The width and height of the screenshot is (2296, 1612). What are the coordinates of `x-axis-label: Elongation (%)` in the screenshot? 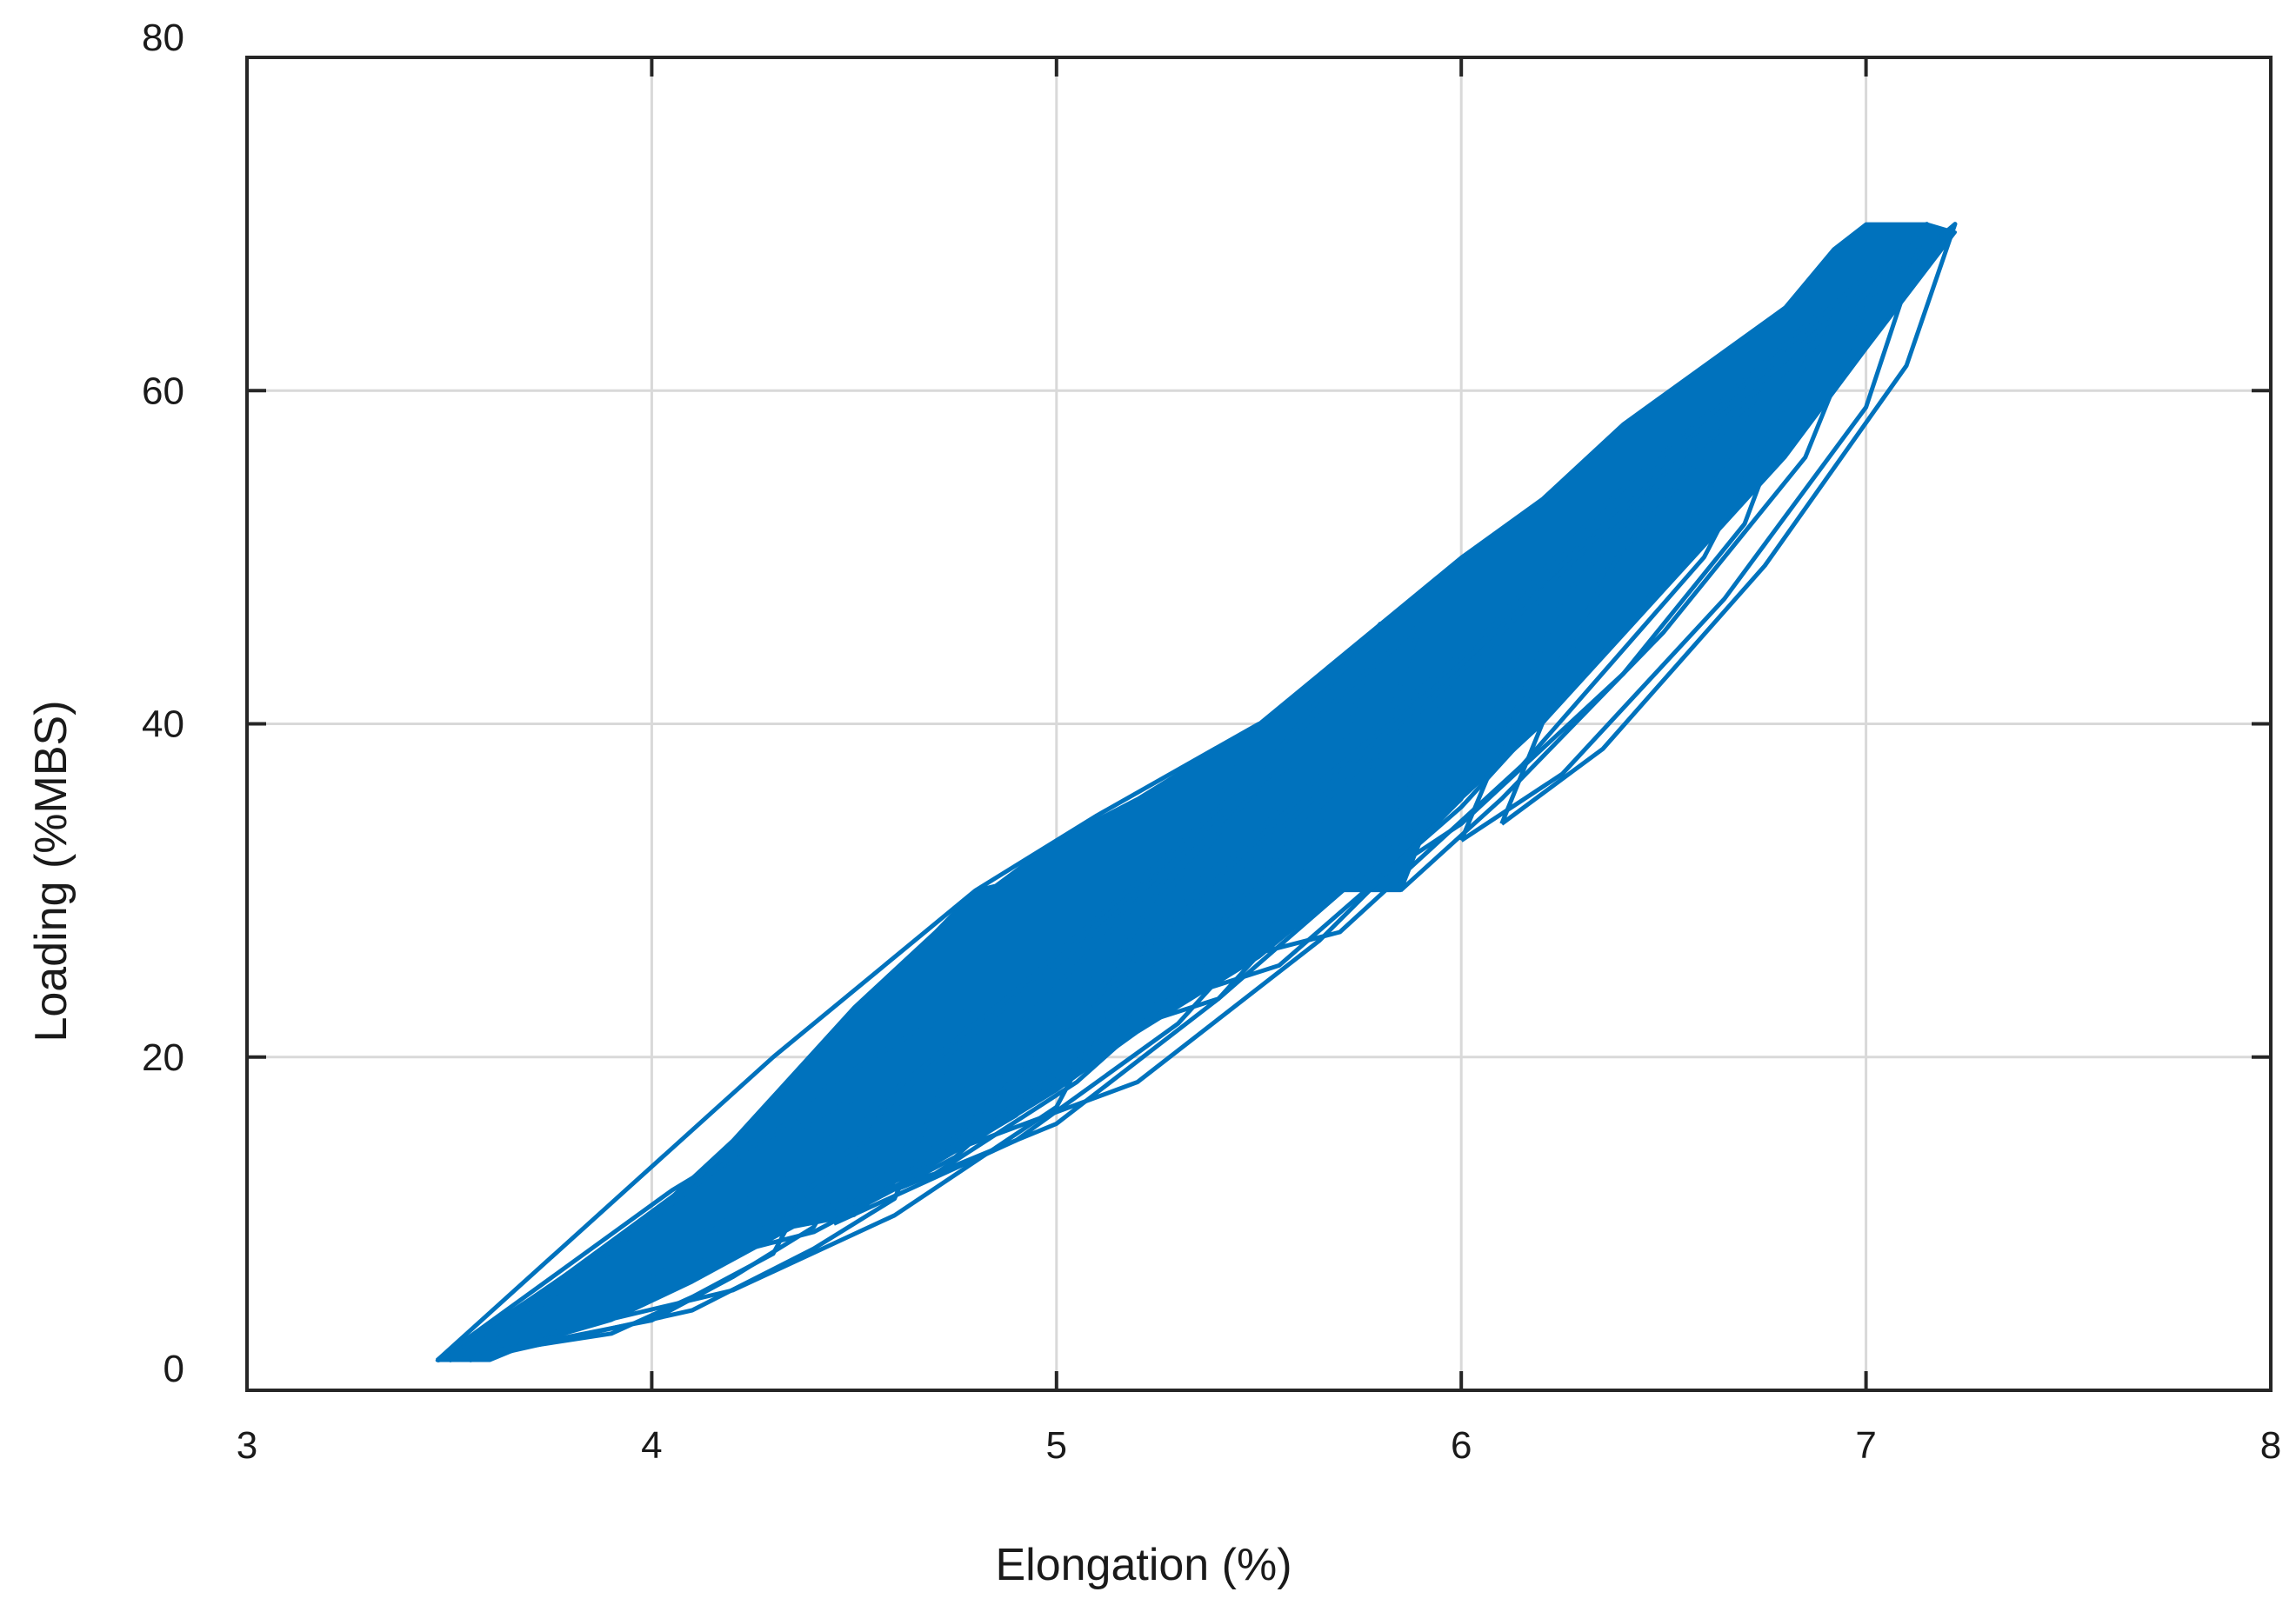 It's located at (1143, 1565).